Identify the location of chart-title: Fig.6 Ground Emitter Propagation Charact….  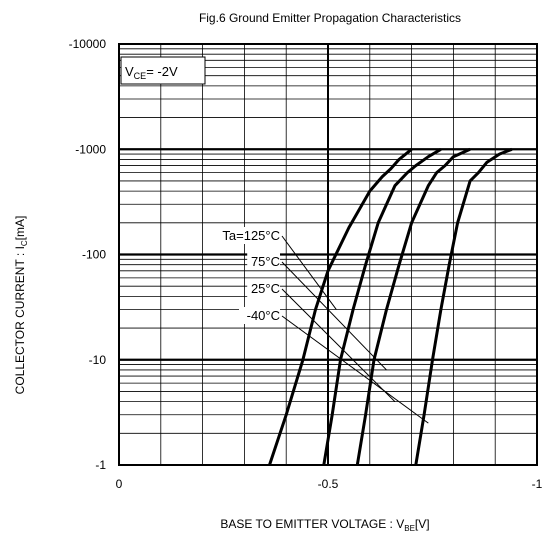
(330, 18).